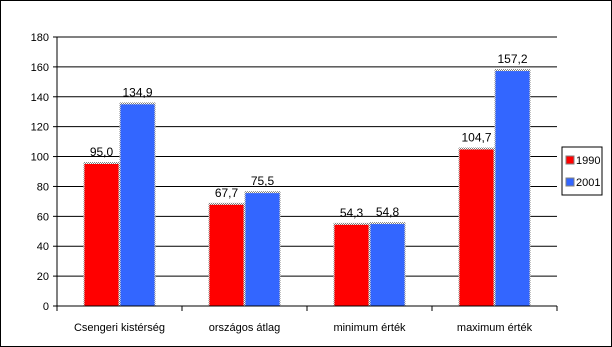  What do you see at coordinates (588, 161) in the screenshot?
I see `legend-label: 1990` at bounding box center [588, 161].